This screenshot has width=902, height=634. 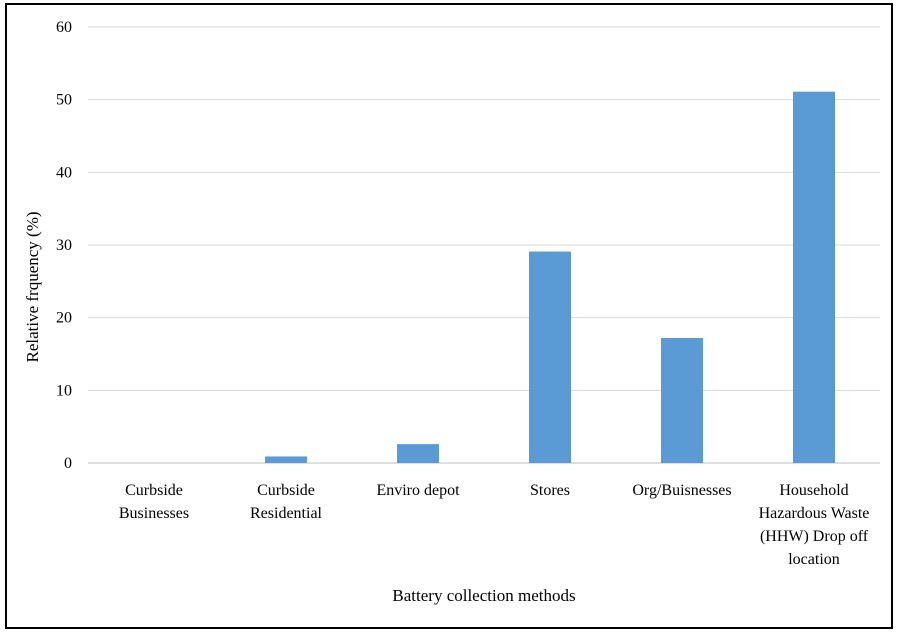 I want to click on y-tick-label: 60, so click(x=64, y=27).